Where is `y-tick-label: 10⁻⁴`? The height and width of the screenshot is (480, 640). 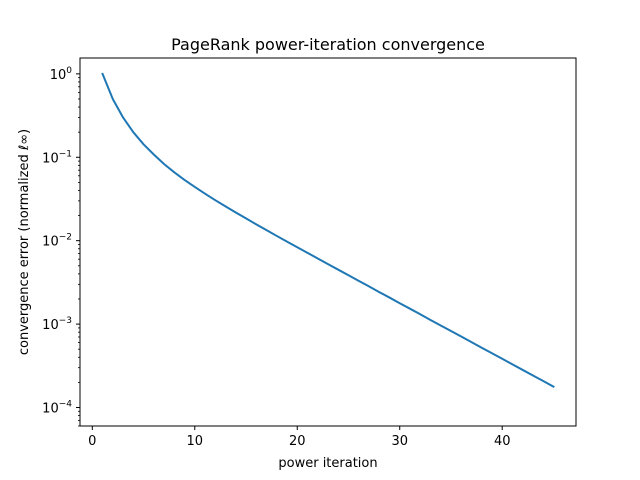 y-tick-label: 10⁻⁴ is located at coordinates (57, 407).